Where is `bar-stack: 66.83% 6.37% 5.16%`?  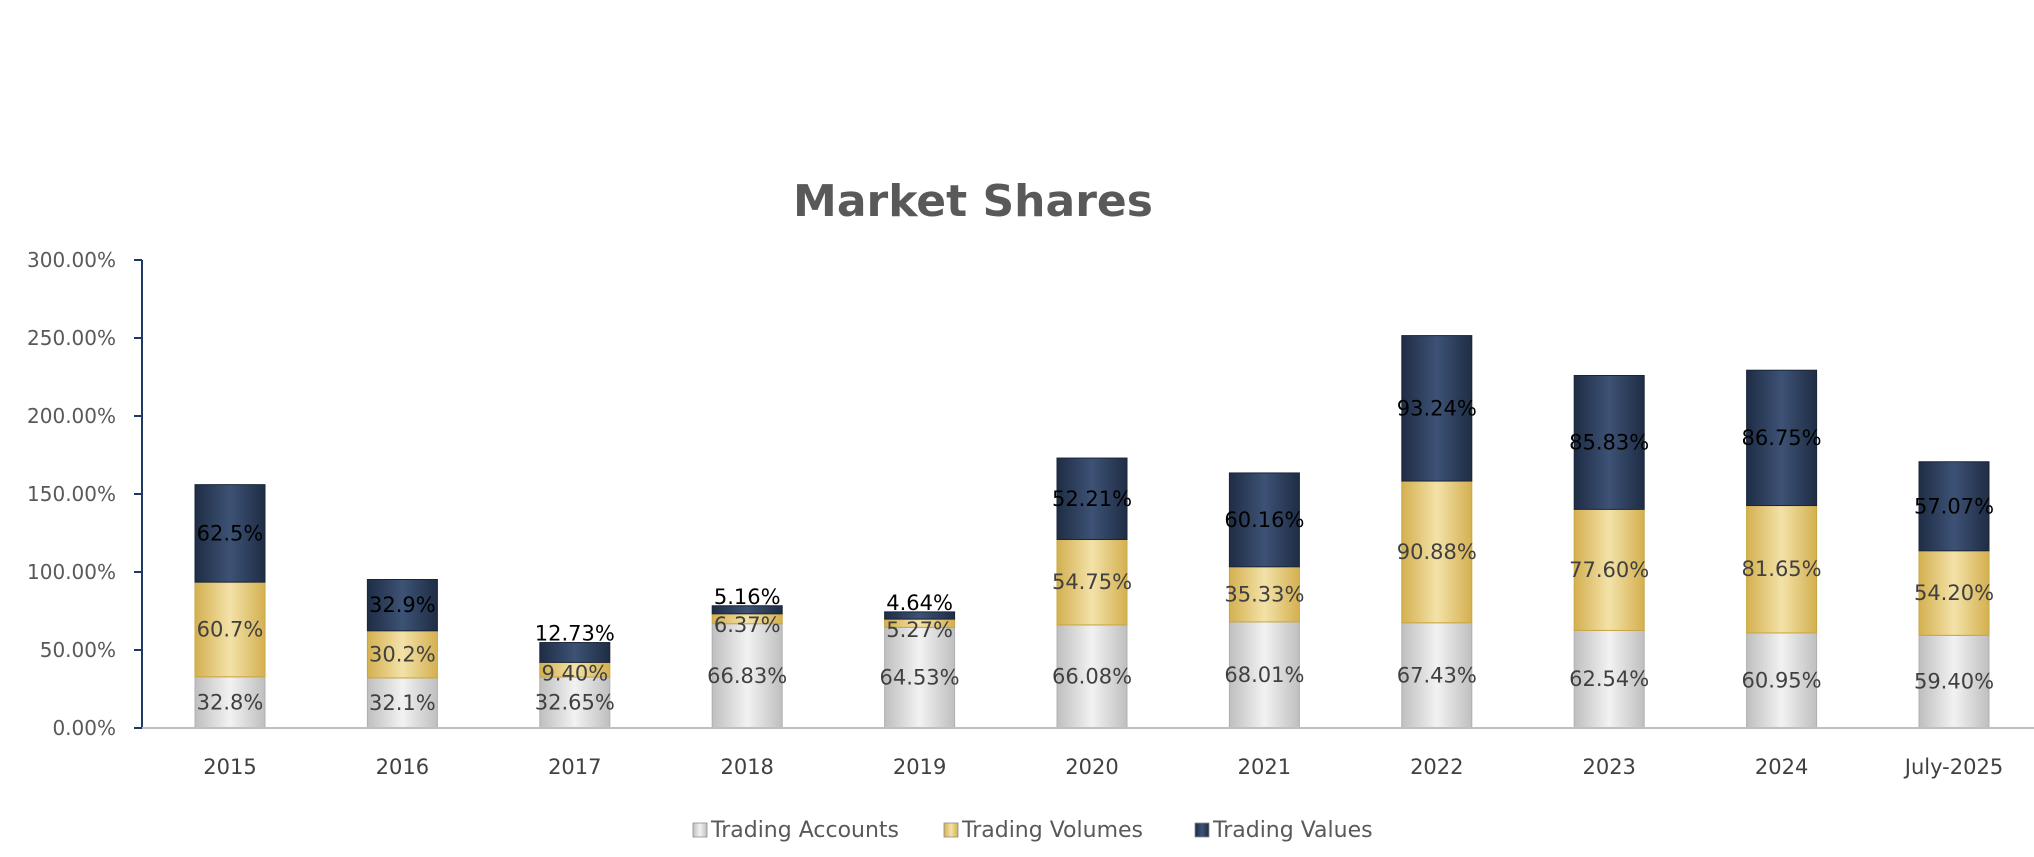
bar-stack: 66.83% 6.37% 5.16% is located at coordinates (747, 657).